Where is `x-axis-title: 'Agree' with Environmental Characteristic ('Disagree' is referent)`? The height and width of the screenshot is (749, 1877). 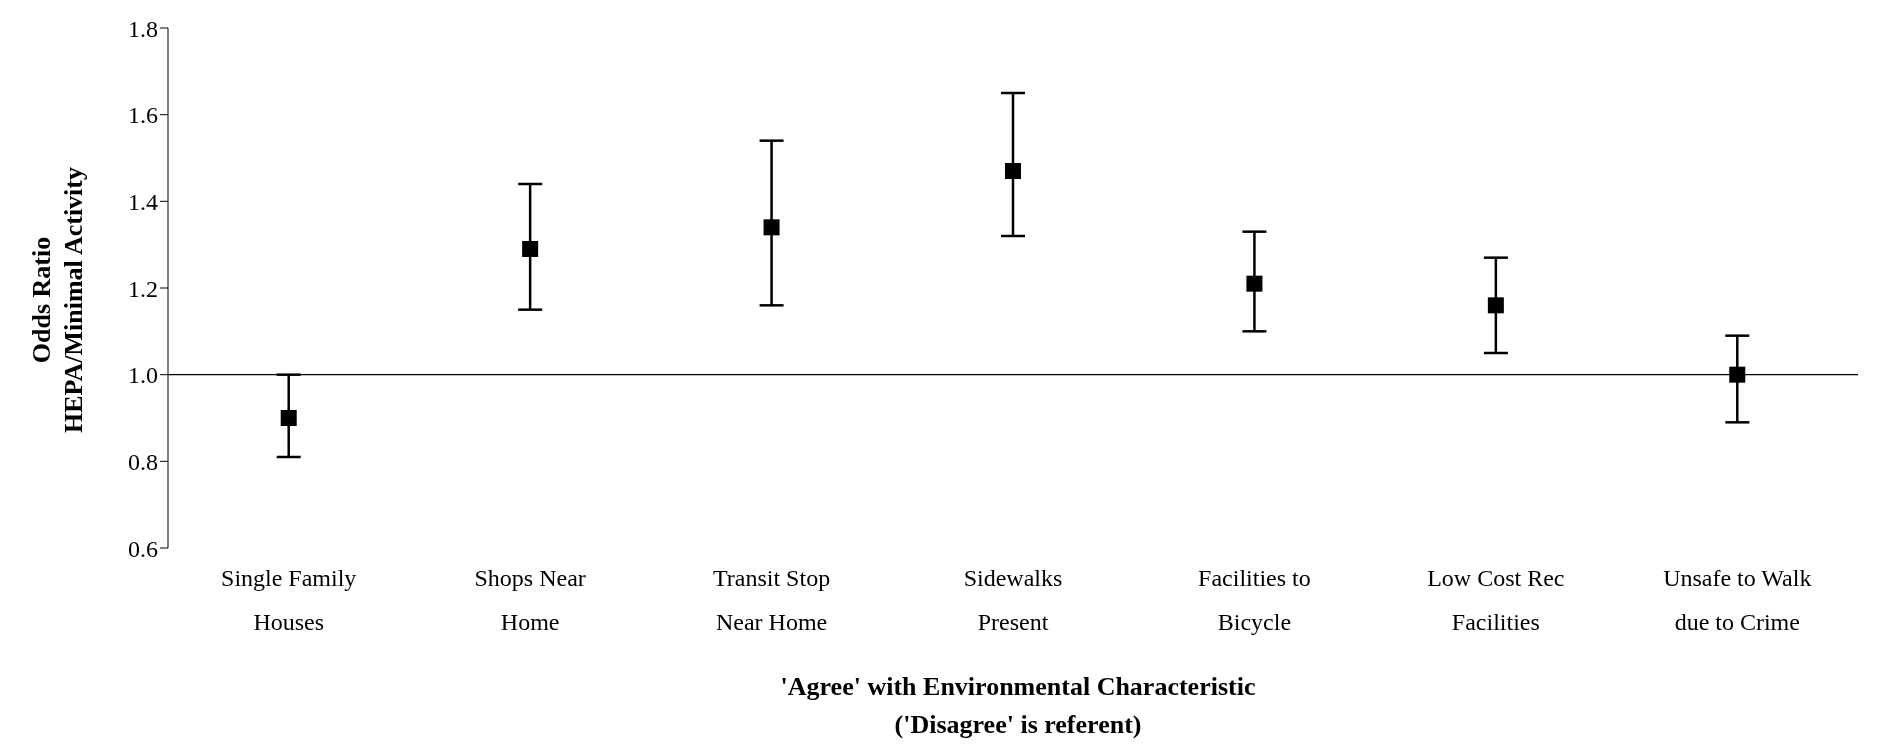
x-axis-title: 'Agree' with Environmental Characteristic ('Disagree' is referent) is located at coordinates (1018, 706).